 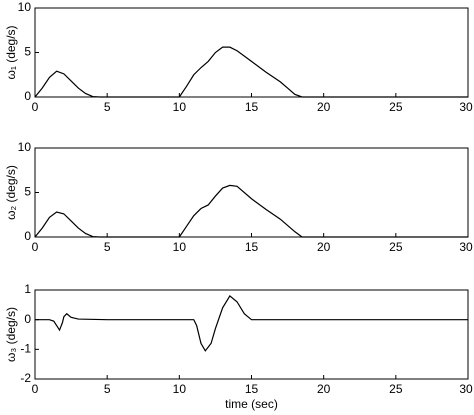 What do you see at coordinates (27, 289) in the screenshot?
I see `y-tick-label: 1` at bounding box center [27, 289].